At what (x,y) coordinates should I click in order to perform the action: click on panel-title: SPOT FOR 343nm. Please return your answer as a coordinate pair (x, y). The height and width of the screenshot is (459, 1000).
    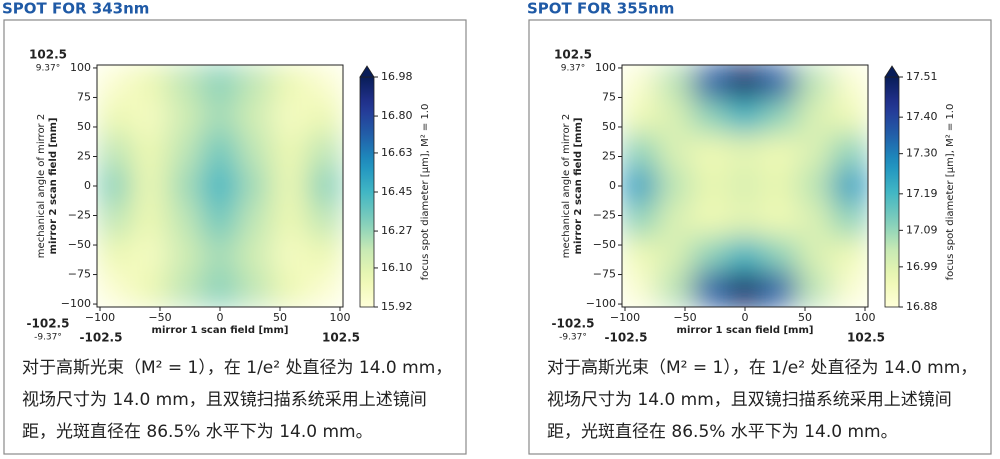
    Looking at the image, I should click on (75, 9).